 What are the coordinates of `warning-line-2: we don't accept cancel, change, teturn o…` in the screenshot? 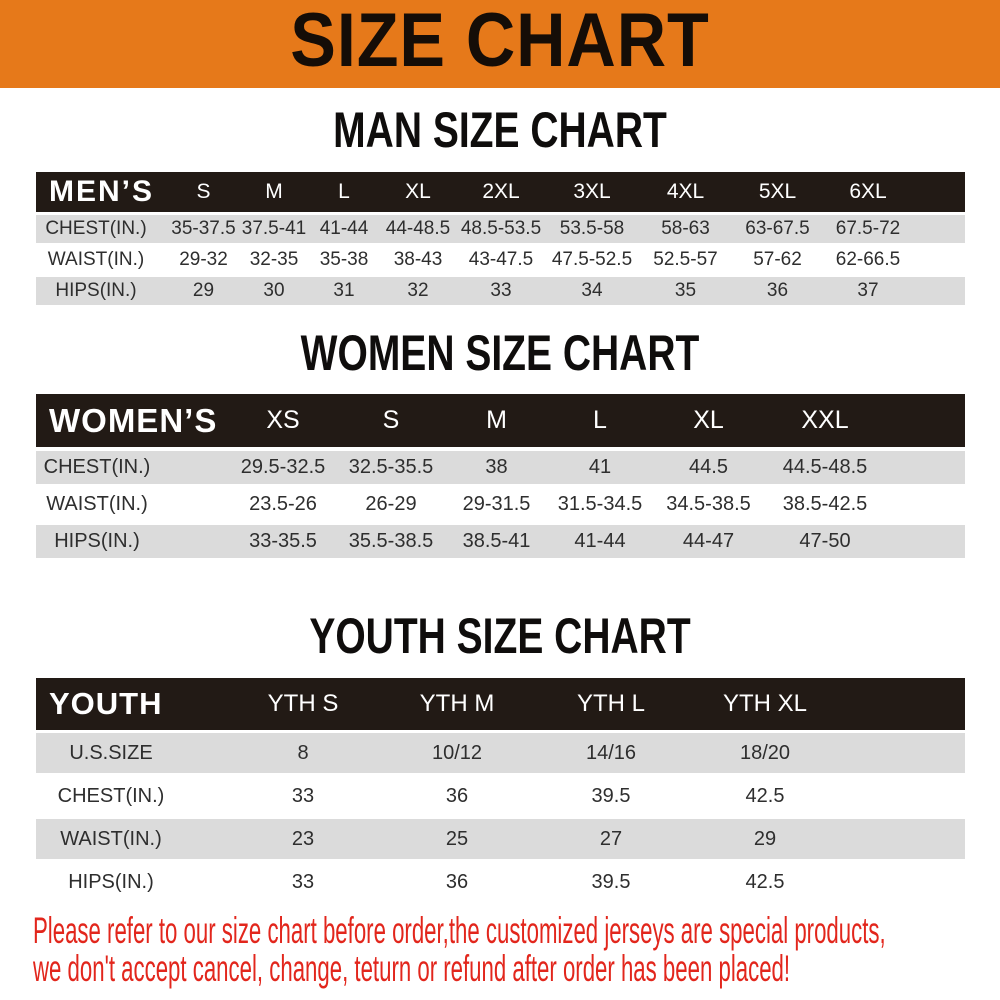 It's located at (412, 968).